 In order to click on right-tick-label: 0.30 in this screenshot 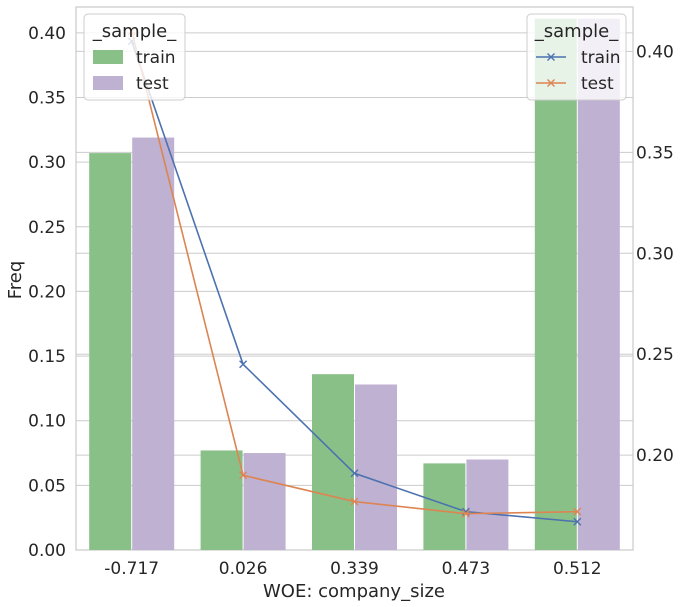, I will do `click(655, 254)`.